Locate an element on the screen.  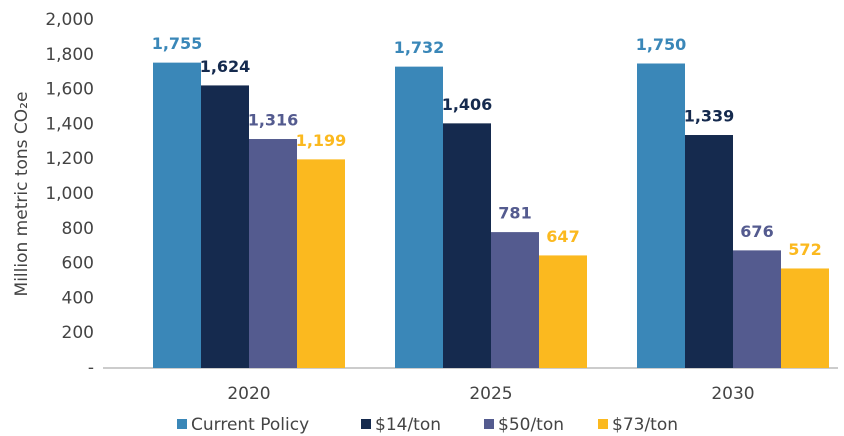
x-tick-label: 2030 is located at coordinates (732, 394).